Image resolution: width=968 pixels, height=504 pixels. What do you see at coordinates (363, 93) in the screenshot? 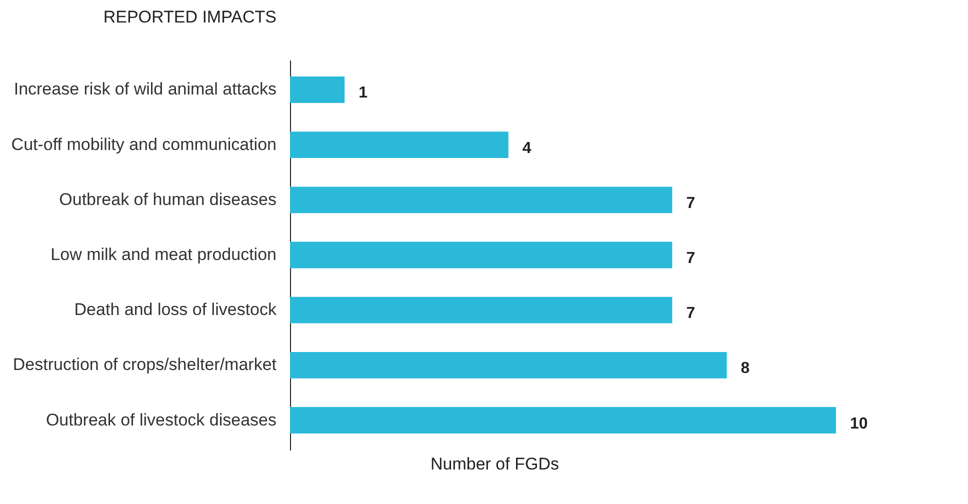
I see `data-label: 1` at bounding box center [363, 93].